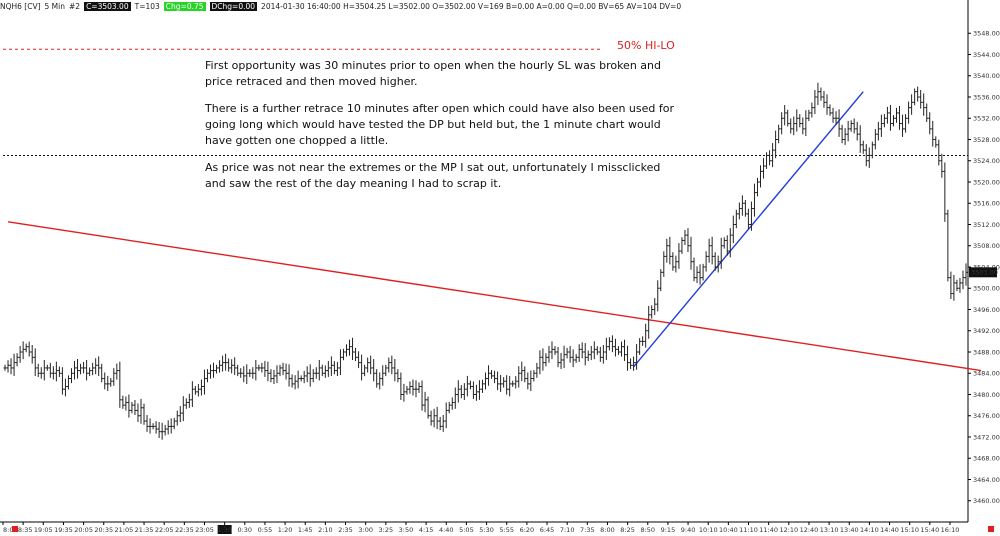 Image resolution: width=1000 pixels, height=536 pixels. What do you see at coordinates (486, 530) in the screenshot?
I see `x-tick-label: 5:30` at bounding box center [486, 530].